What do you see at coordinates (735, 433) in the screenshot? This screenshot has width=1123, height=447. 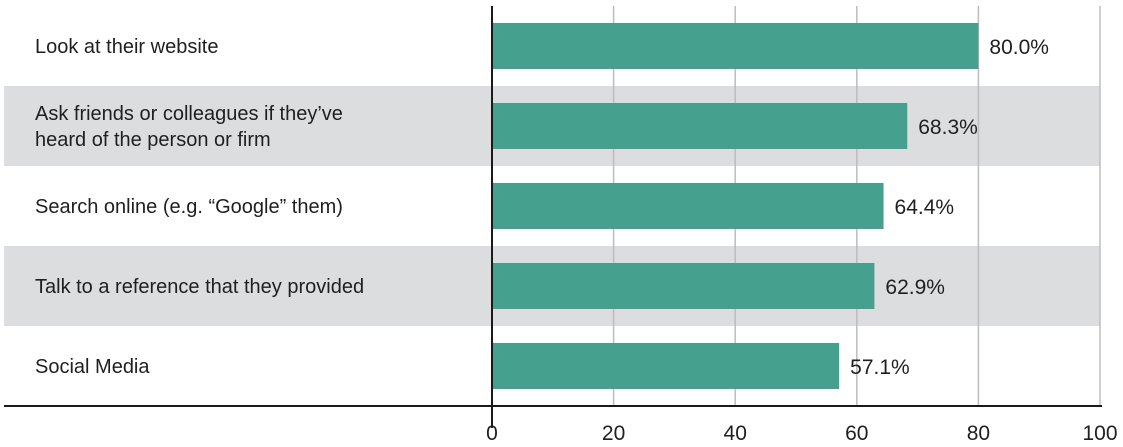 I see `x-tick-label-40: 40` at bounding box center [735, 433].